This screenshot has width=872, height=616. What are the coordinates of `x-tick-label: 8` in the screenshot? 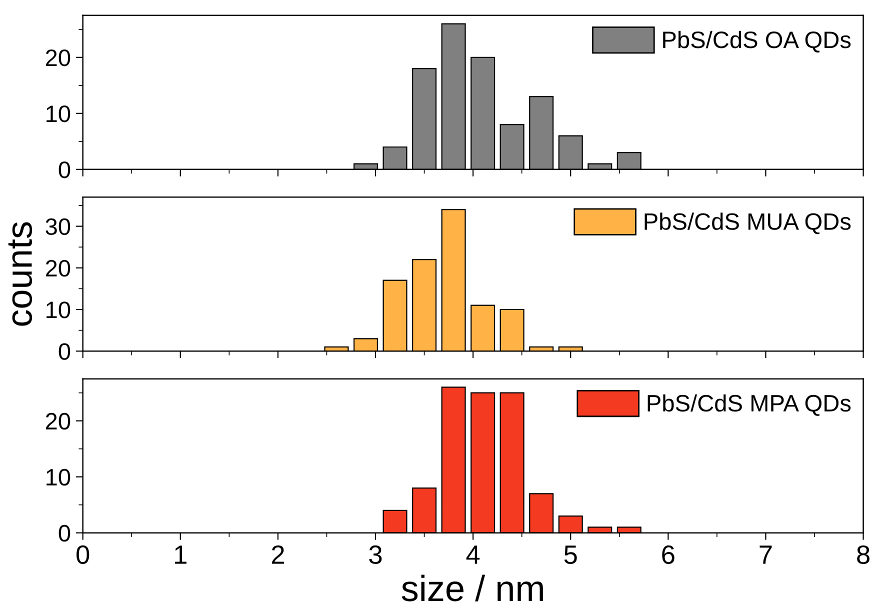 It's located at (863, 554).